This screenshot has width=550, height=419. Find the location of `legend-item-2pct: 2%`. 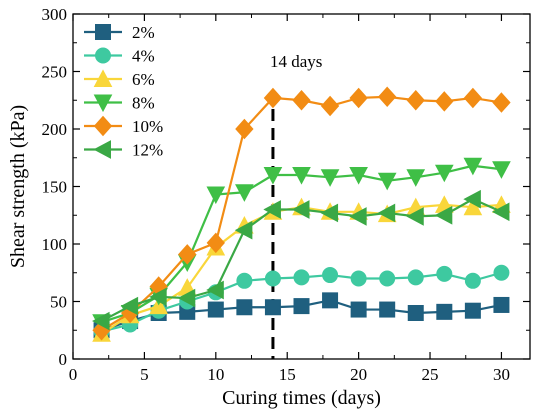

legend-item-2pct: 2% is located at coordinates (119, 32).